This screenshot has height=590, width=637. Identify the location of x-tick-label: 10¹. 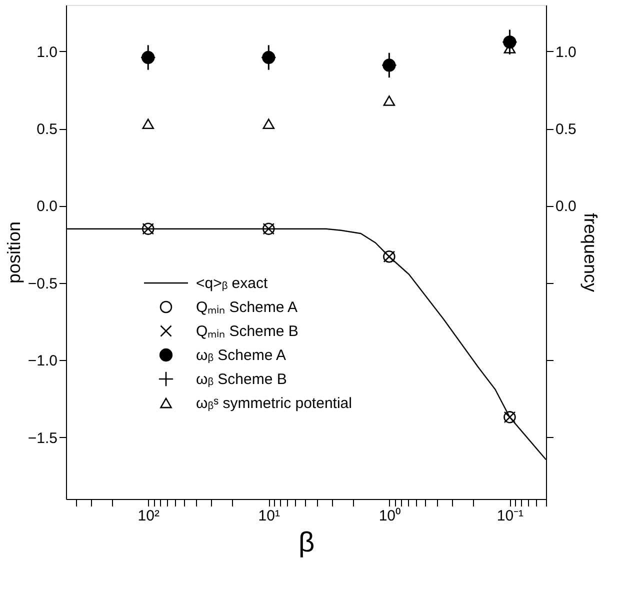
(269, 516).